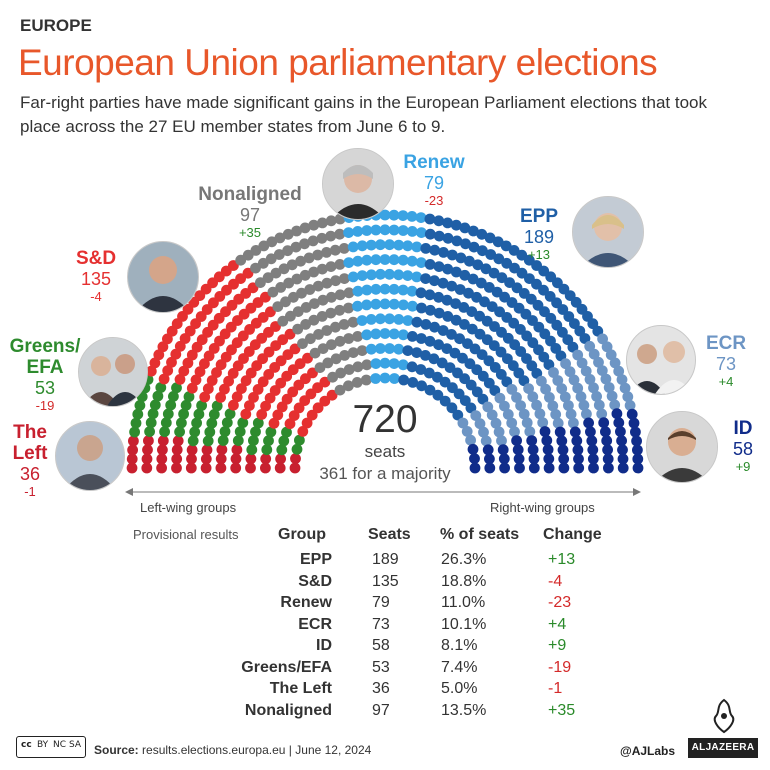  What do you see at coordinates (726, 381) in the screenshot?
I see `label-ecr-change: +4` at bounding box center [726, 381].